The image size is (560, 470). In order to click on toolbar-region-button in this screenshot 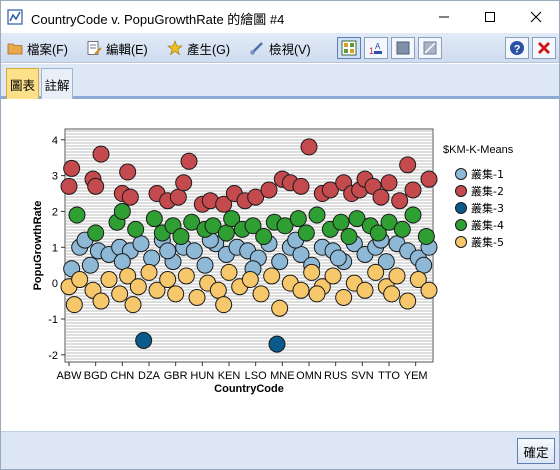, I will do `click(403, 48)`.